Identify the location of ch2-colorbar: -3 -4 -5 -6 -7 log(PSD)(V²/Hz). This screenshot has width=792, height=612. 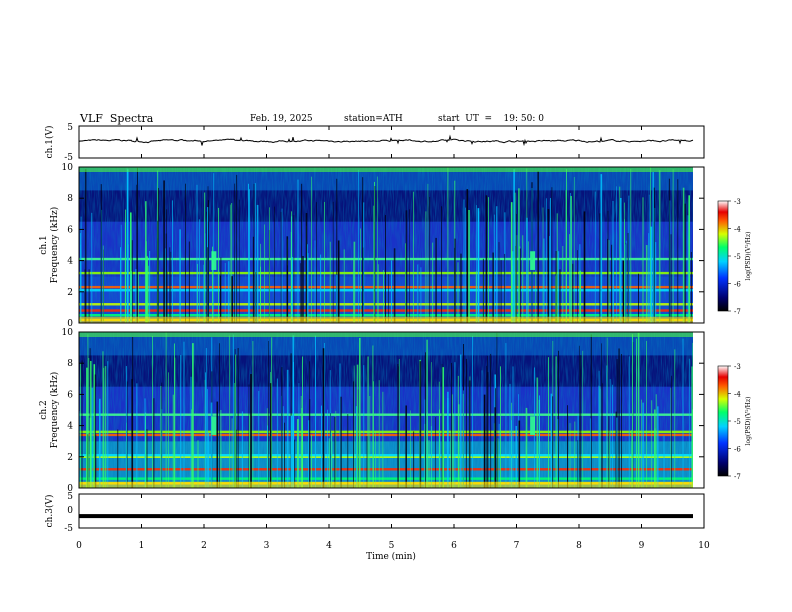
(734, 422).